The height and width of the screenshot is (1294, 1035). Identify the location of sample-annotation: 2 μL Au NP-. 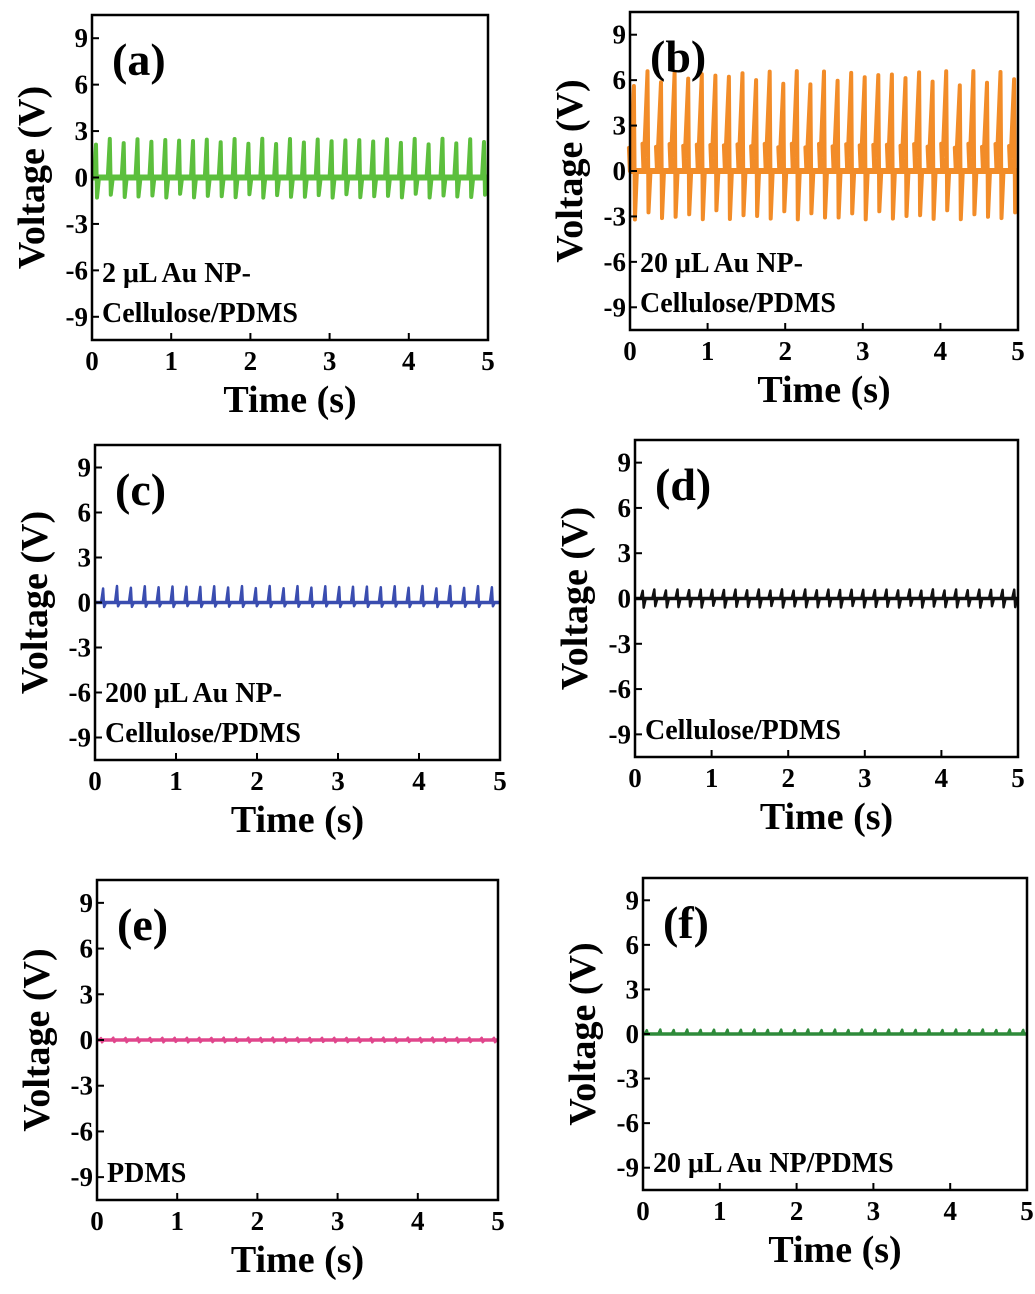
(176, 273).